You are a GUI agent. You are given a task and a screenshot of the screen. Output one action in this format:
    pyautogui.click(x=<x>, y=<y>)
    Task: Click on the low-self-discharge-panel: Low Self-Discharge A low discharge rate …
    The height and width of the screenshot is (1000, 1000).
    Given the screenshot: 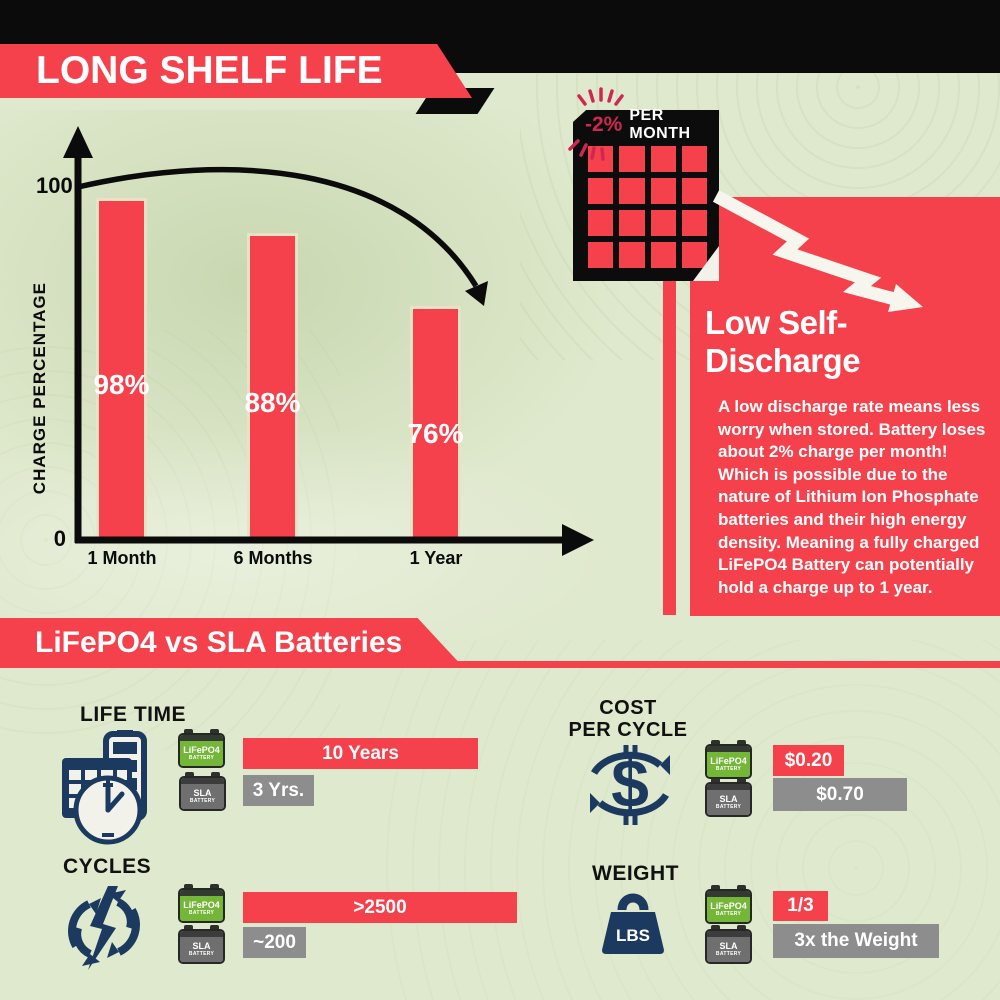 What is the action you would take?
    pyautogui.click(x=845, y=406)
    